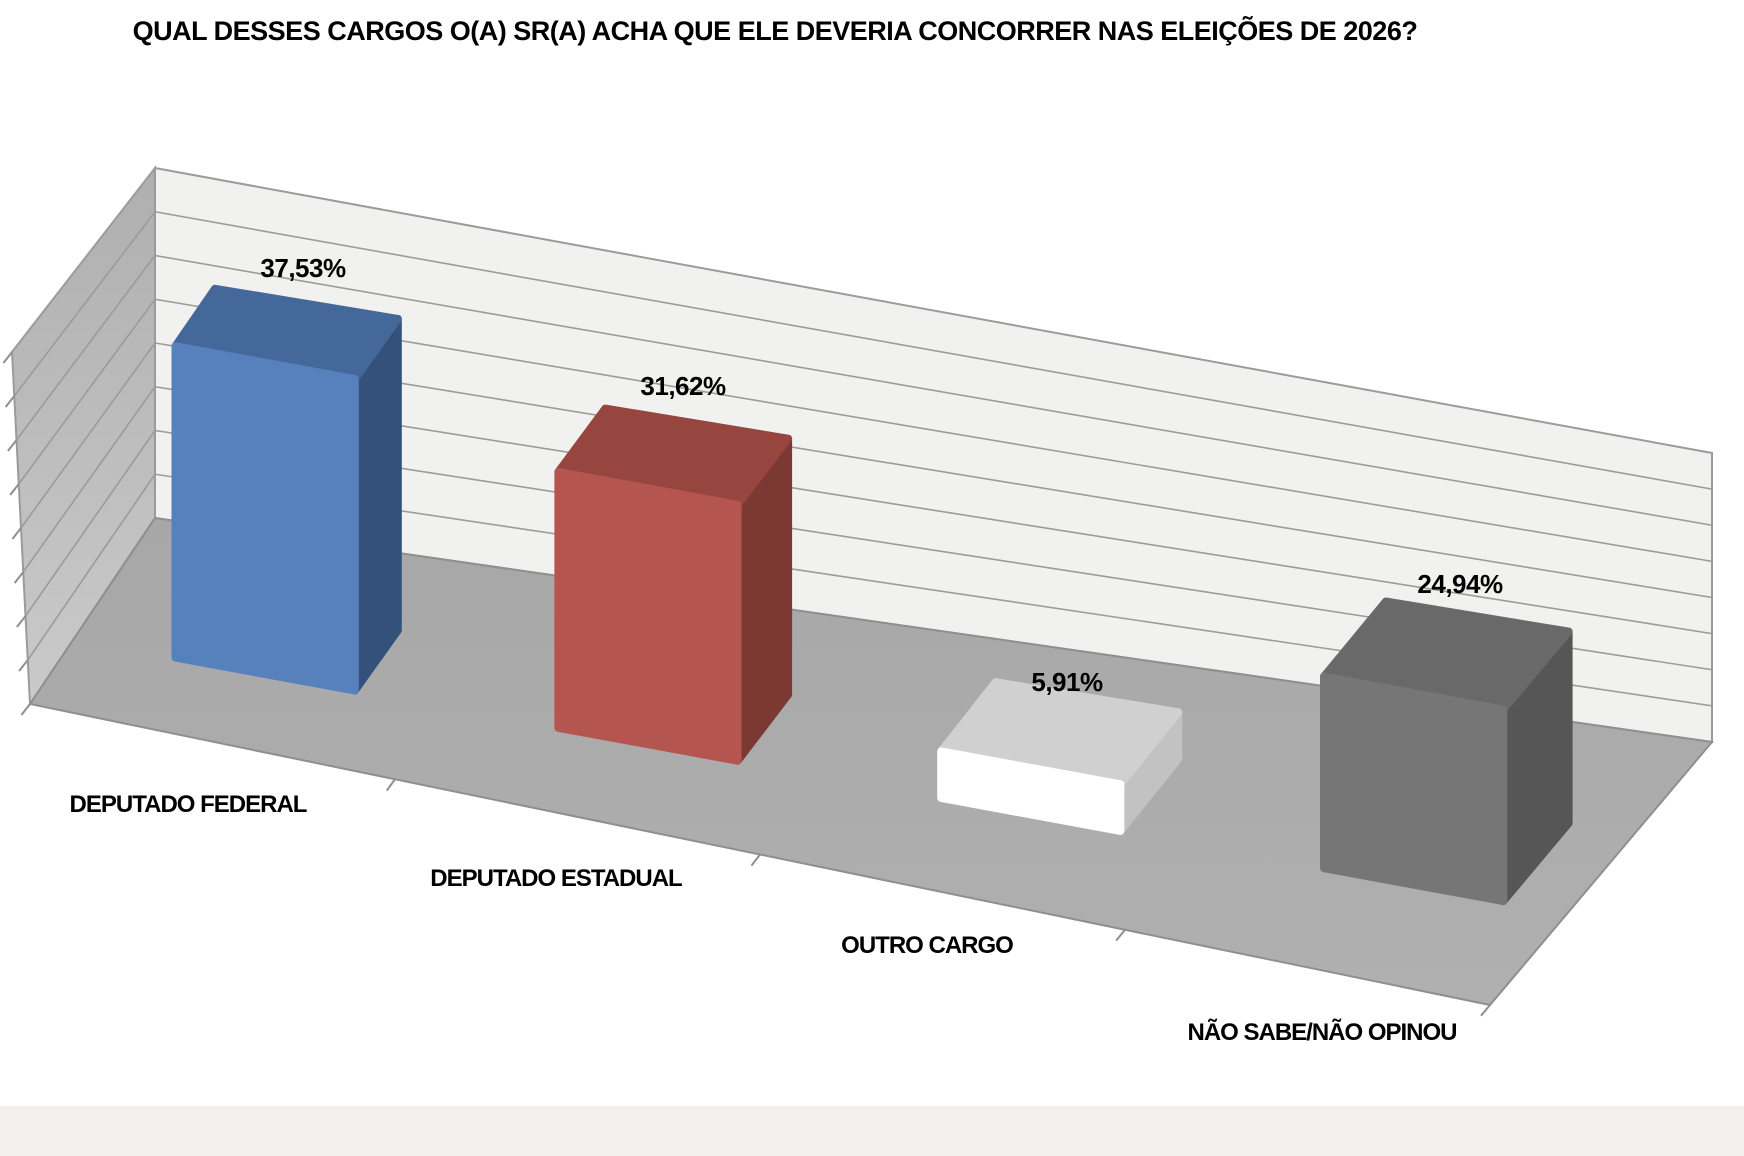 Image resolution: width=1744 pixels, height=1156 pixels. Describe the element at coordinates (1321, 1032) in the screenshot. I see `category-label-n-o-sabe-n-o-opinou: NÃO SABE/NÃO OPINOU` at that location.